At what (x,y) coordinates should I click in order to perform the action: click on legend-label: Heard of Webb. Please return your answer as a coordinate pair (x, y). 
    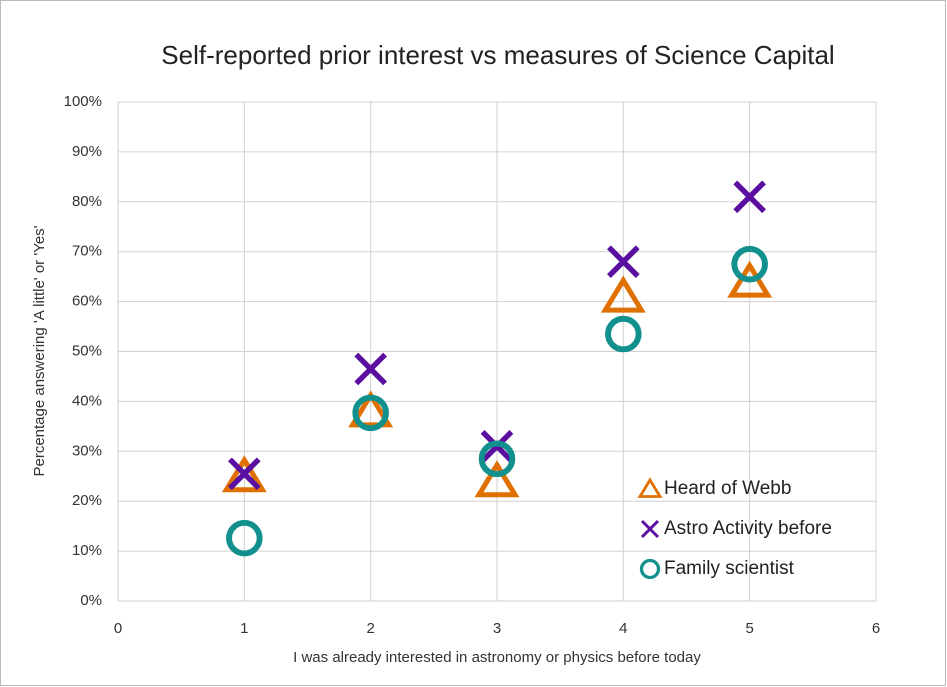
    Looking at the image, I should click on (727, 488).